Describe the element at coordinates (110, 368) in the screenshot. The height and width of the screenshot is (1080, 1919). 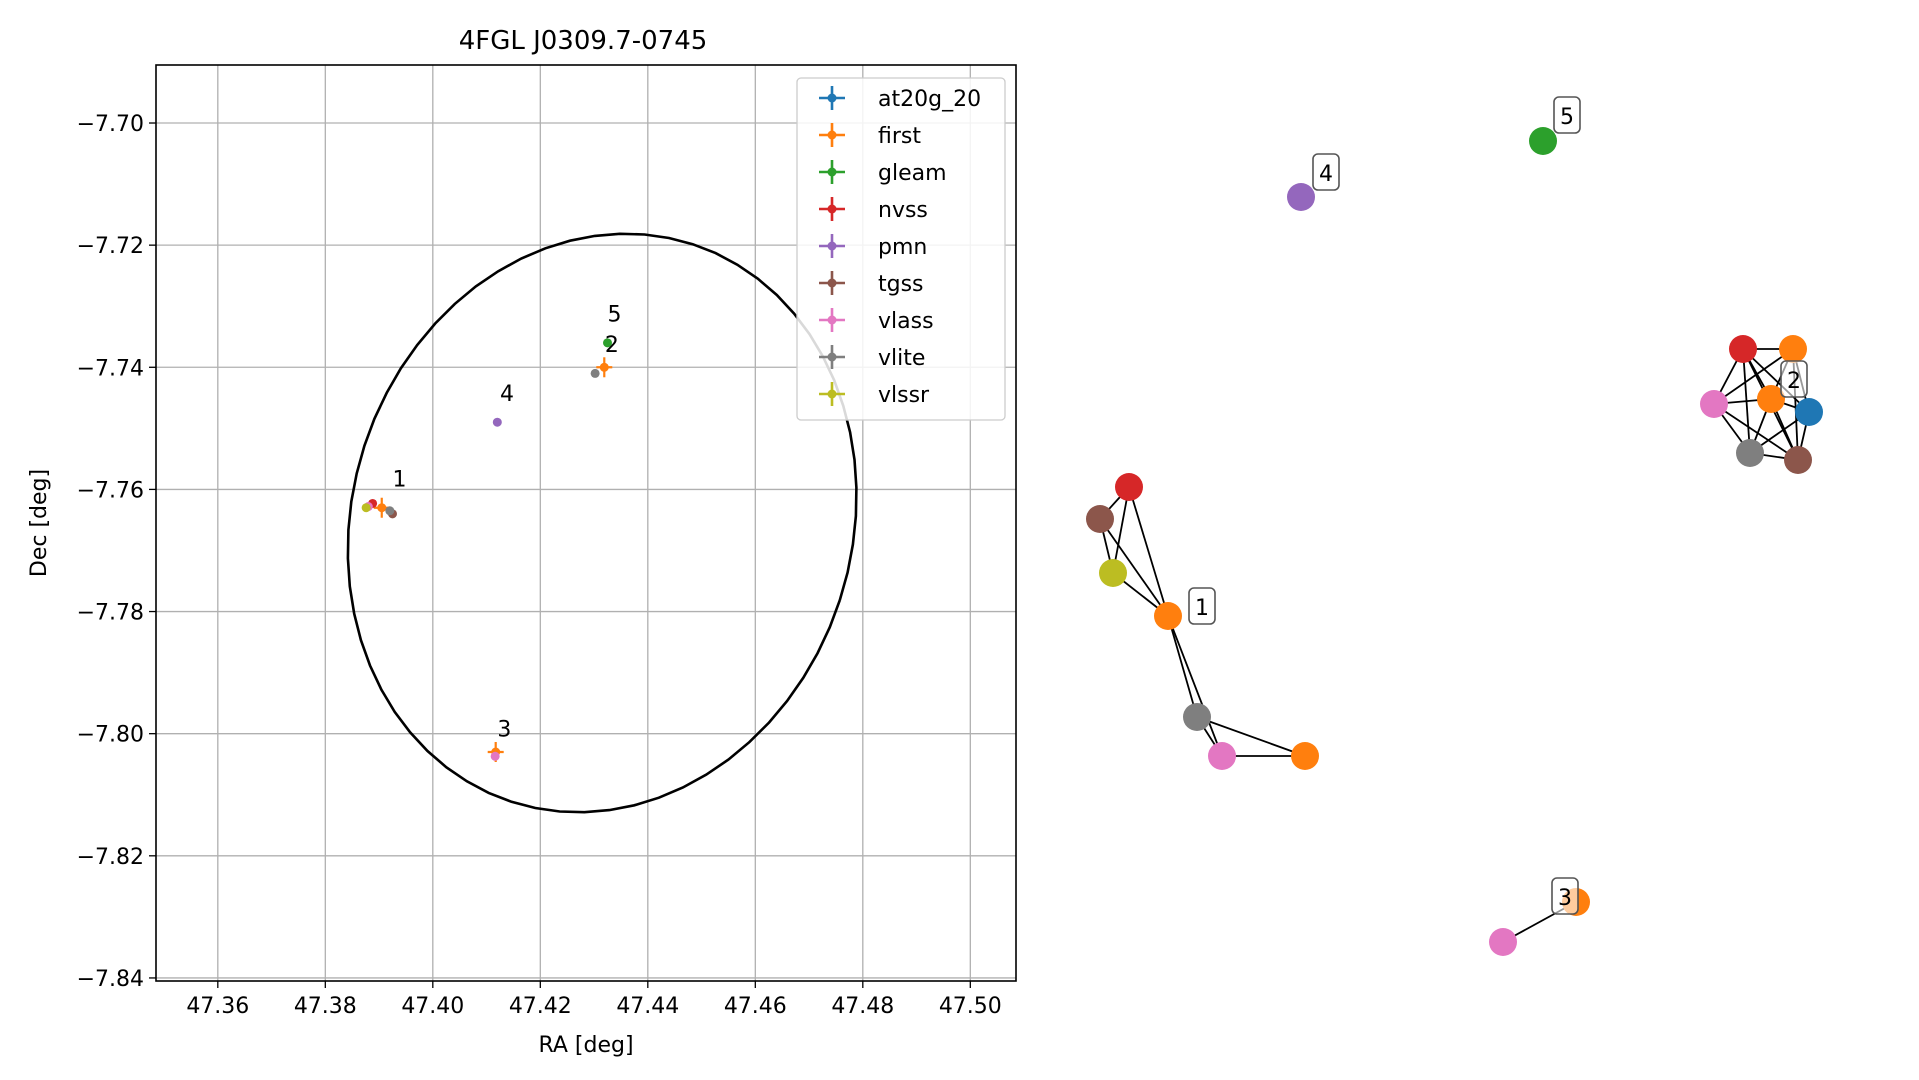
I see `y-tick-label: −7.74` at that location.